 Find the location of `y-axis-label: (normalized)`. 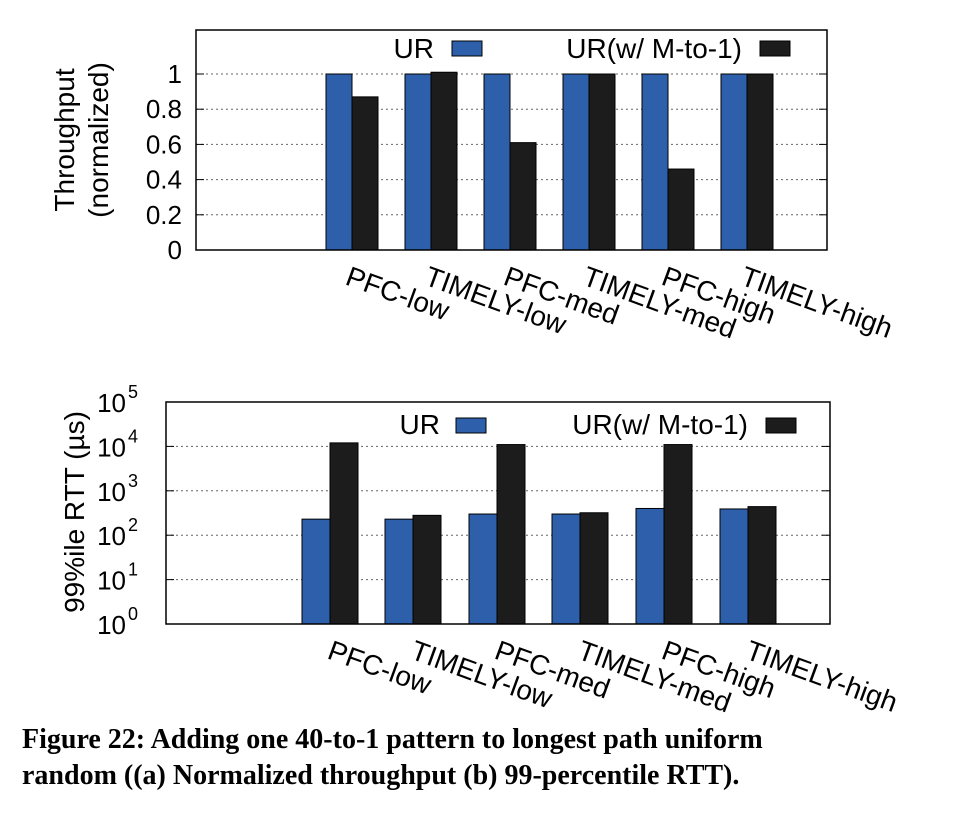

y-axis-label: (normalized) is located at coordinates (98, 140).